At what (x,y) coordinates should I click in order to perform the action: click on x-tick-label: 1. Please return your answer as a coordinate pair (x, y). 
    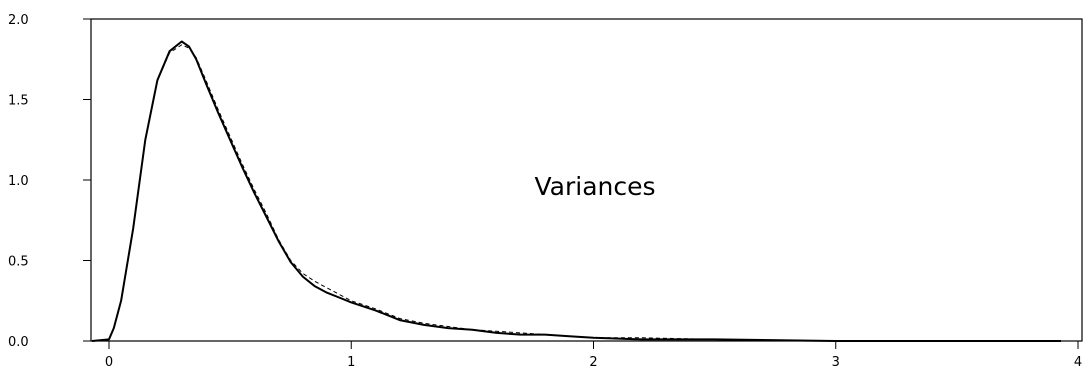
    Looking at the image, I should click on (351, 362).